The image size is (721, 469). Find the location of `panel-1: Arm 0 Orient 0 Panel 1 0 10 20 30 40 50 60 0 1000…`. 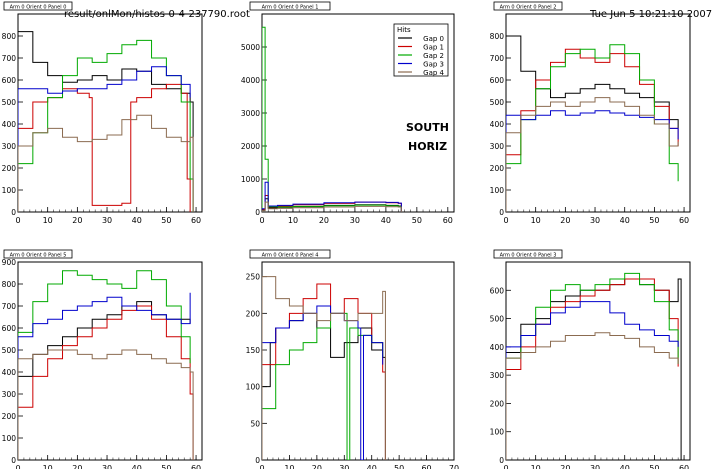

panel-1: Arm 0 Orient 0 Panel 1 0 10 20 30 40 50 60 0 1000… is located at coordinates (348, 113).